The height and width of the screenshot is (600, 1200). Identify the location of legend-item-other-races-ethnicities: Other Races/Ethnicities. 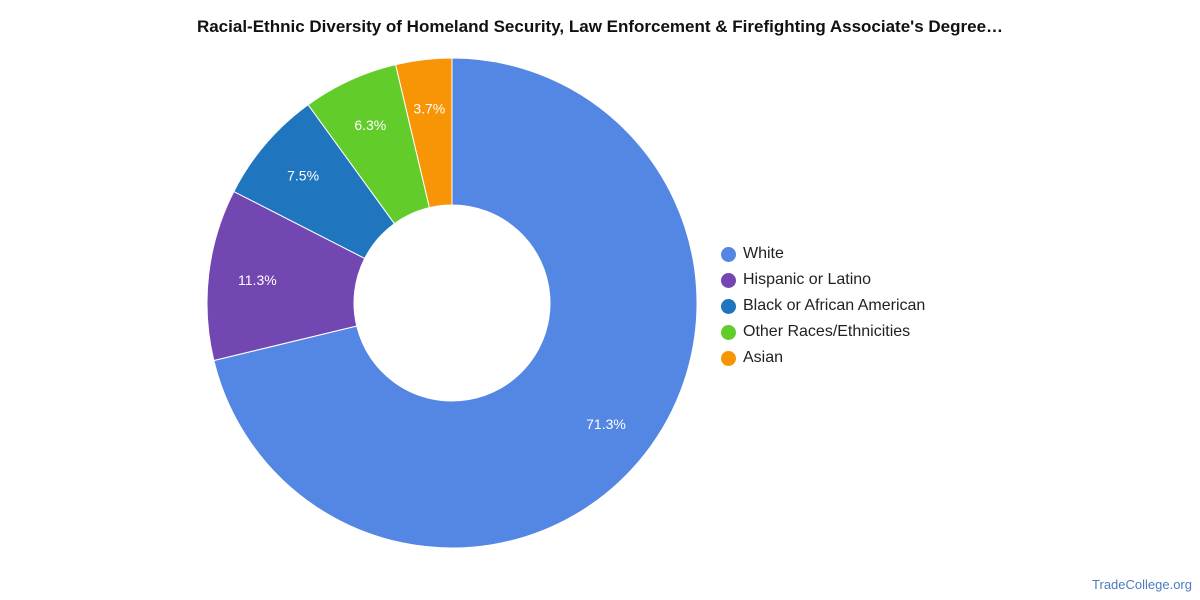
(823, 332).